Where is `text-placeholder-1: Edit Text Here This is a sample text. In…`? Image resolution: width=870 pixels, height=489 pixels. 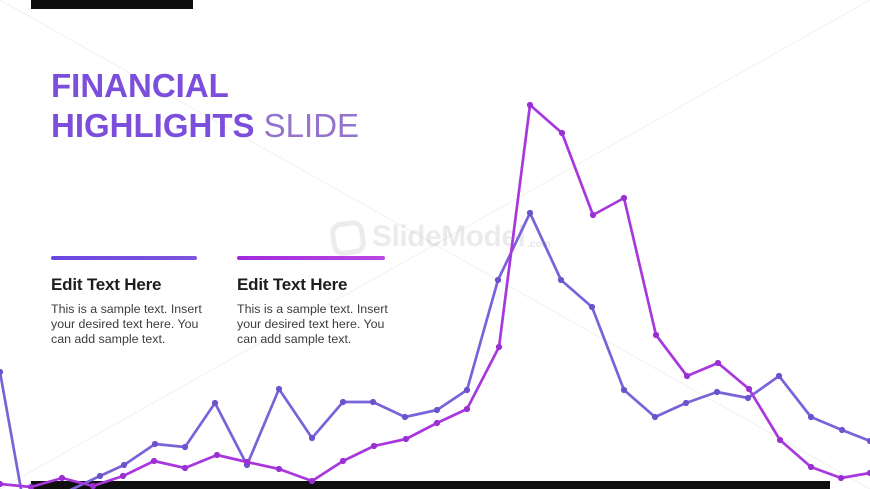 text-placeholder-1: Edit Text Here This is a sample text. In… is located at coordinates (130, 302).